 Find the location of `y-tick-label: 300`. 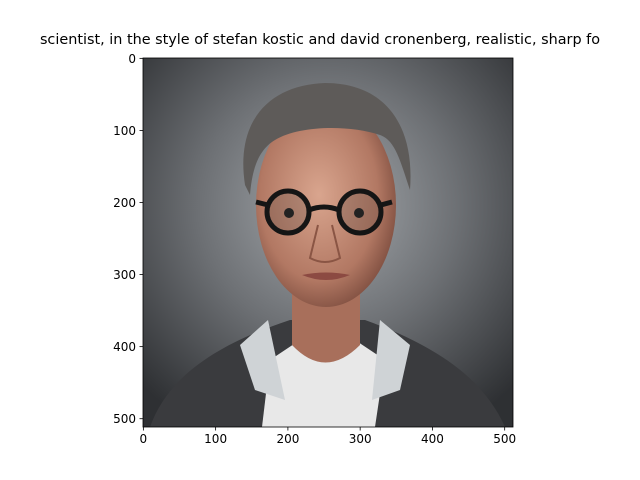

y-tick-label: 300 is located at coordinates (124, 275).